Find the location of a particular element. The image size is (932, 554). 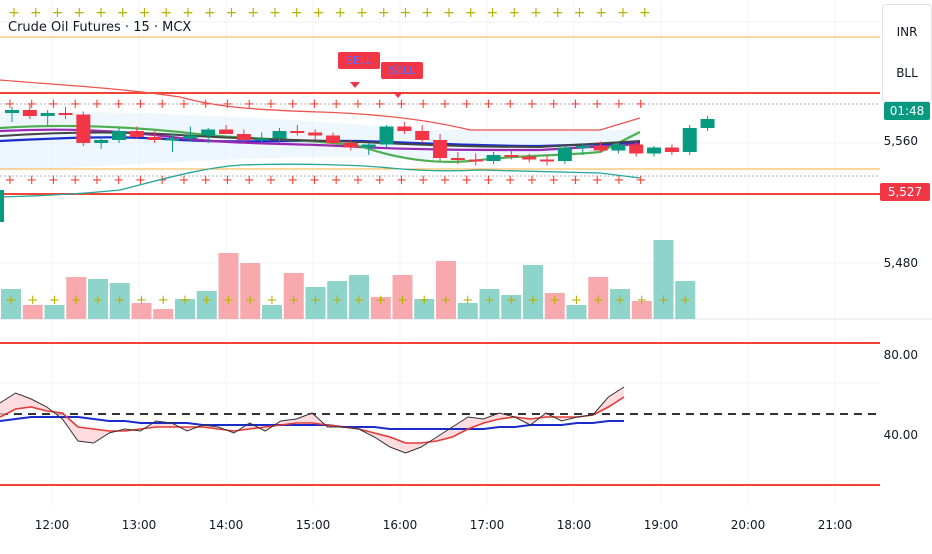

sell-signal-1: SELL is located at coordinates (359, 60).